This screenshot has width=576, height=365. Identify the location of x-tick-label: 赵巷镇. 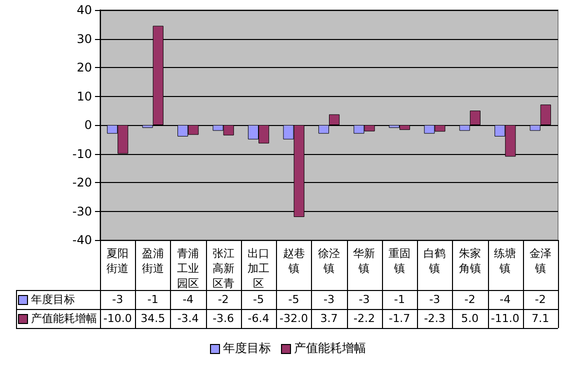
(293, 261).